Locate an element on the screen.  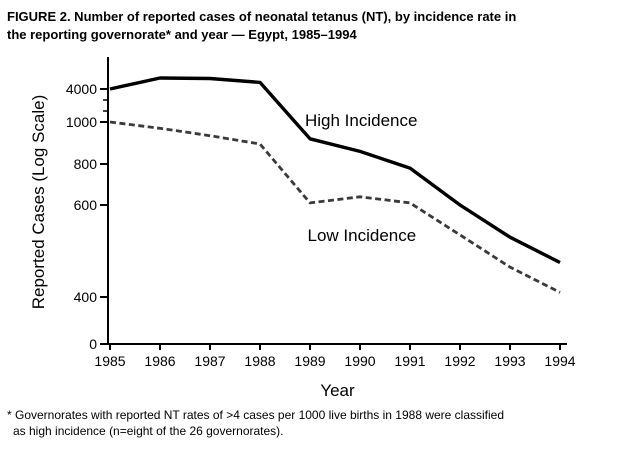
y-tick-label: 800 is located at coordinates (86, 164).